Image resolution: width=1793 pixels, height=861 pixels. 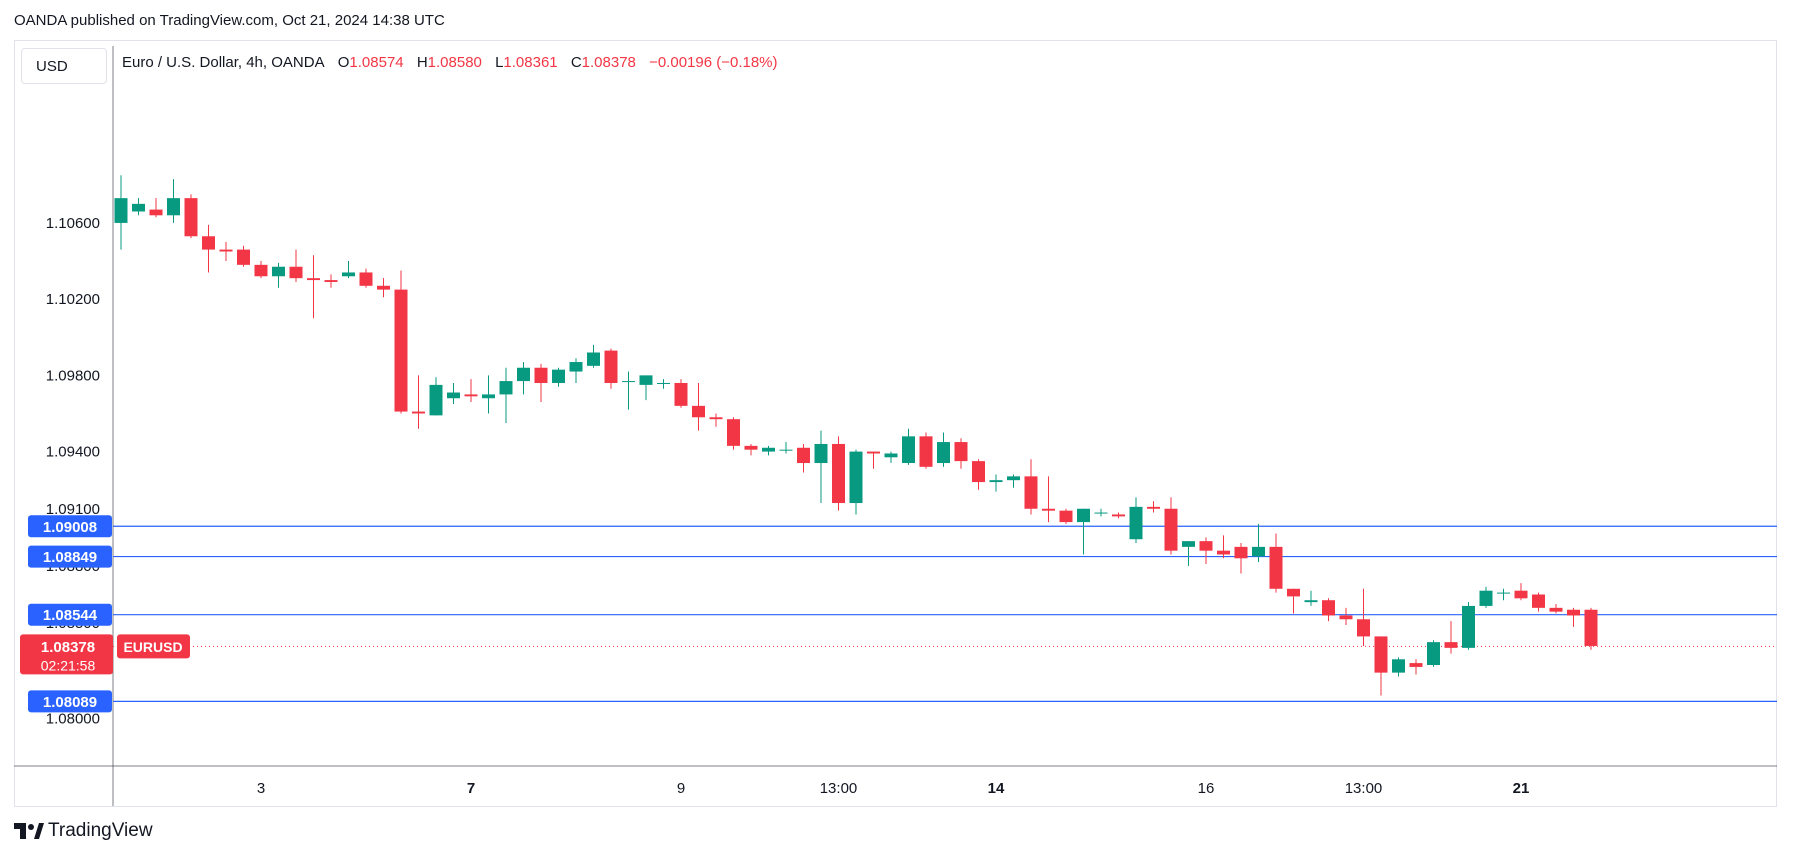 I want to click on tradingview-brand: TradingView, so click(x=83, y=831).